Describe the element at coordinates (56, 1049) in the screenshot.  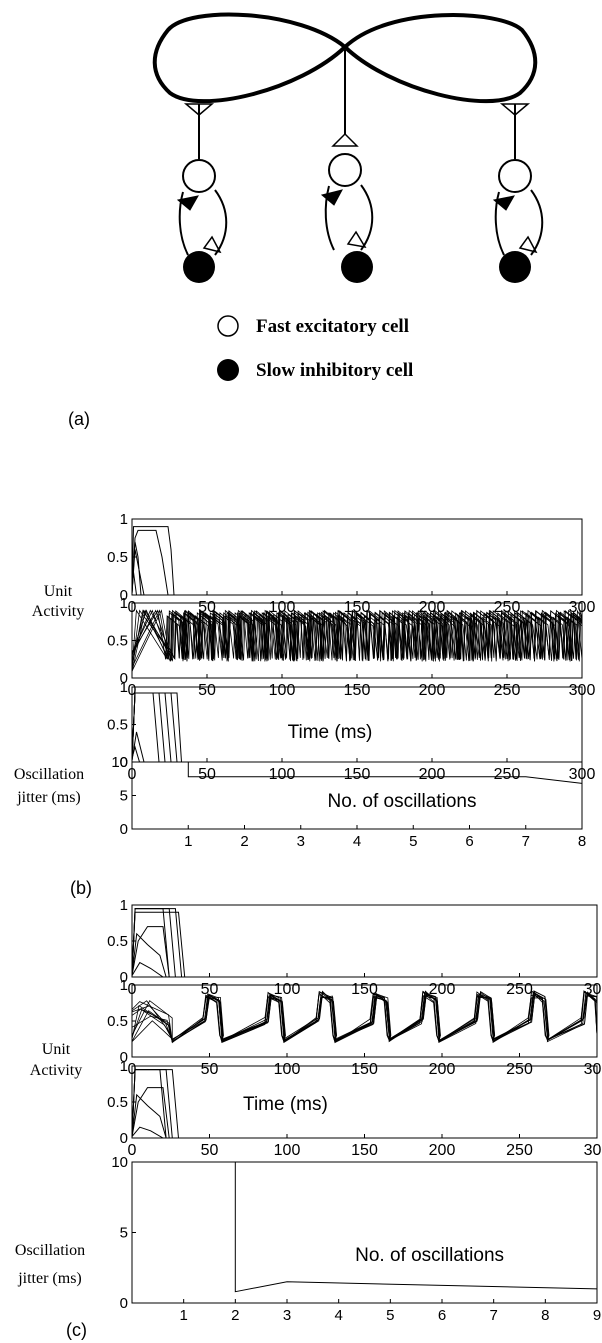
I see `unit-activity-label-c: Unit` at that location.